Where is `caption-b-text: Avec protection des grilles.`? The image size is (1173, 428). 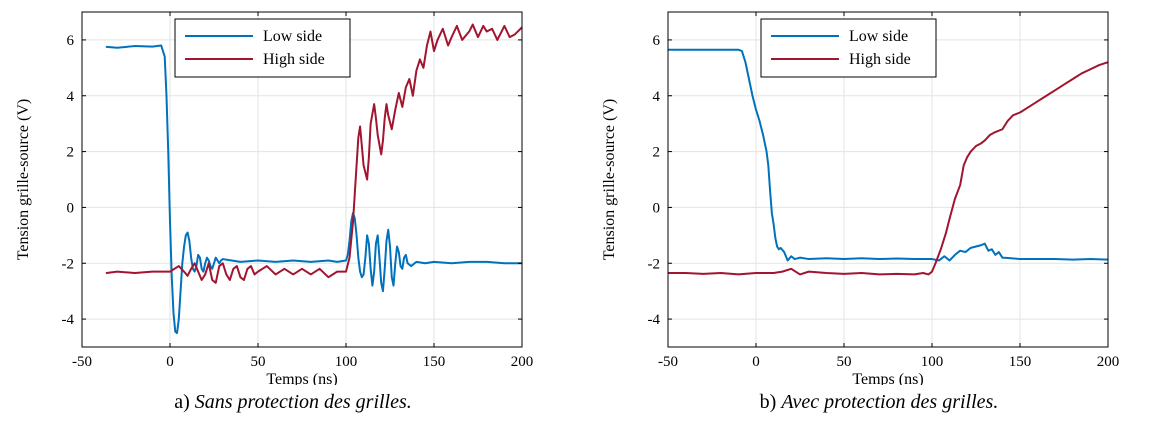 caption-b-text: Avec protection des grilles. is located at coordinates (890, 402).